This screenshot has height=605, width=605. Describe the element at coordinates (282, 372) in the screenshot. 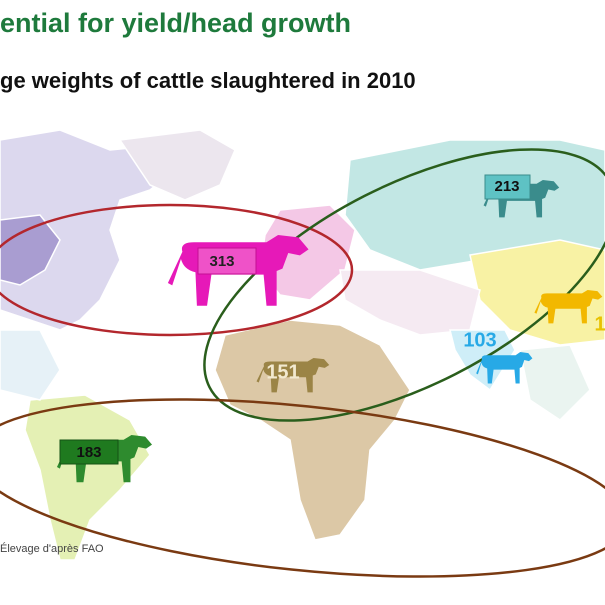

I see `weight-label: 151` at that location.